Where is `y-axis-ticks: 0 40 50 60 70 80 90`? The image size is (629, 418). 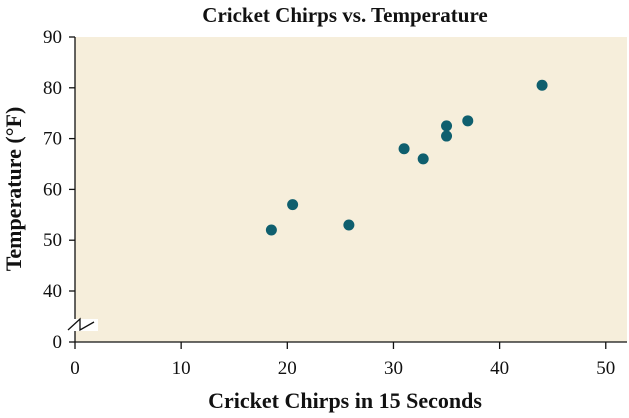
y-axis-ticks: 0 40 50 60 70 80 90 is located at coordinates (59, 190).